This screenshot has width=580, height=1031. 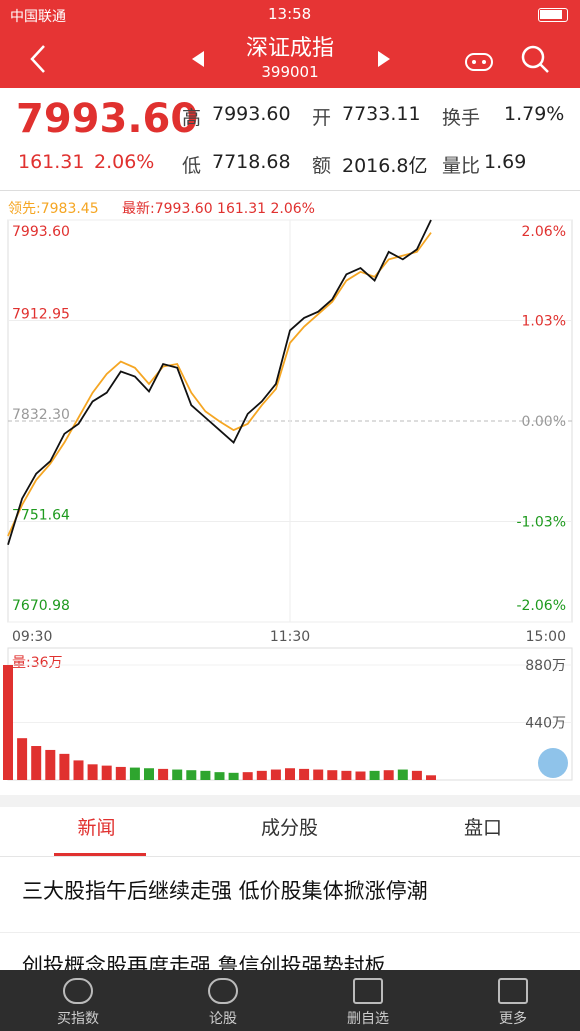 What do you see at coordinates (223, 1019) in the screenshot?
I see `nav-button: 论股` at bounding box center [223, 1019].